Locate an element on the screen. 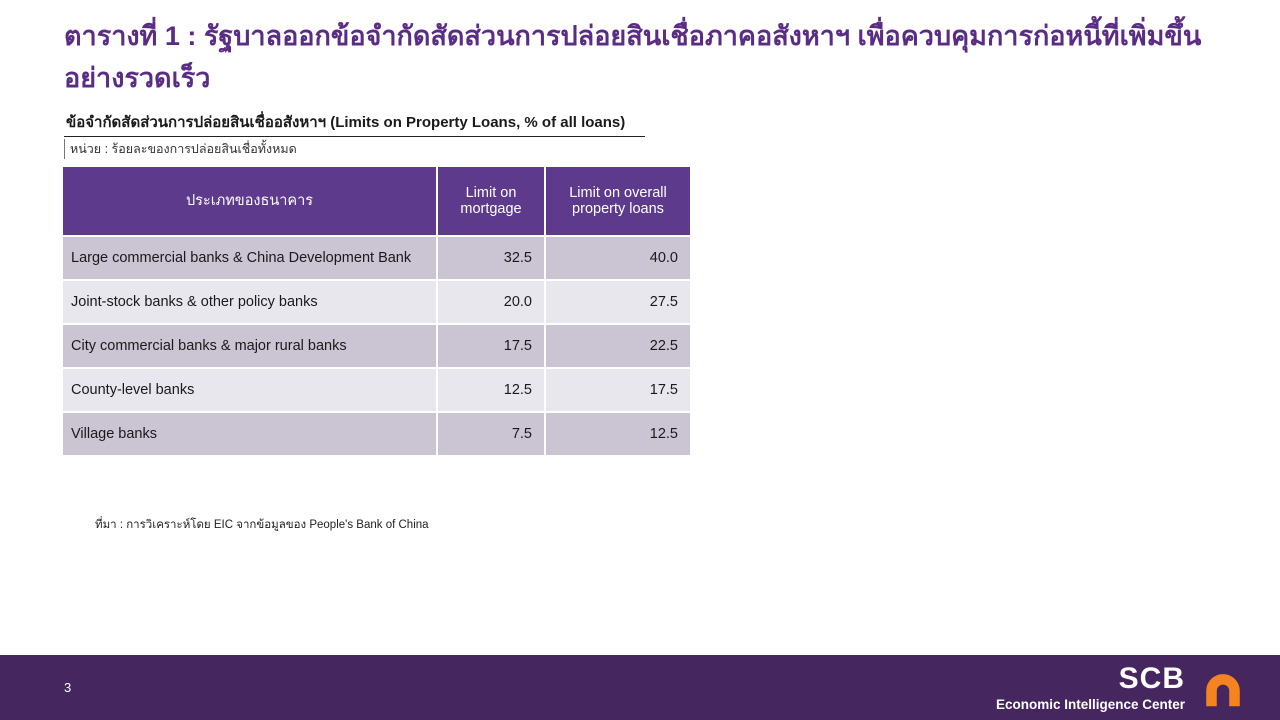  footer-bar: 3 SCB Economic Intelligence Center is located at coordinates (640, 687).